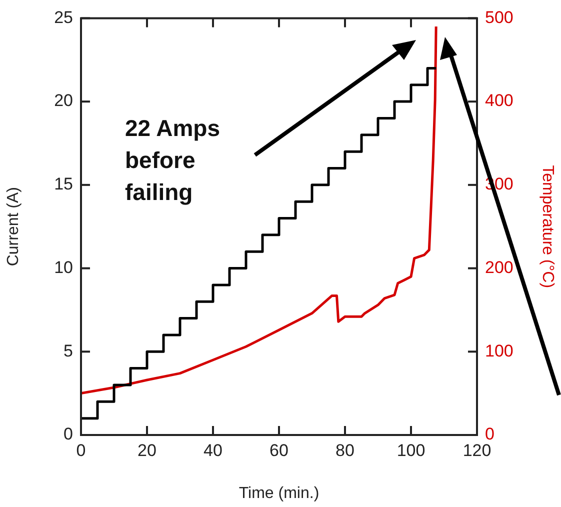  I want to click on y-tick-label: 15, so click(63, 184).